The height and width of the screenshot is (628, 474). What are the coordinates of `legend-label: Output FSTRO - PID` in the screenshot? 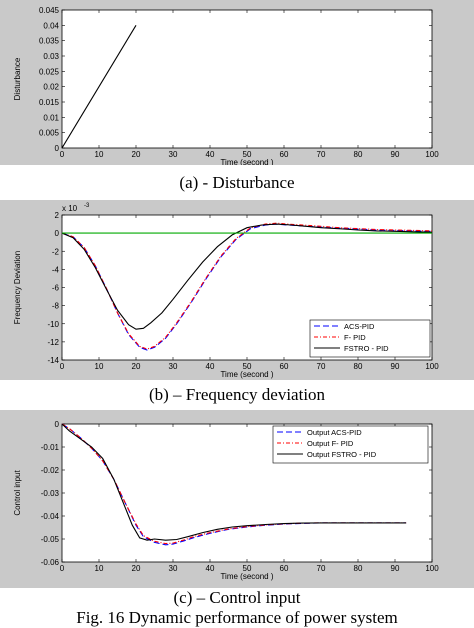 It's located at (342, 454).